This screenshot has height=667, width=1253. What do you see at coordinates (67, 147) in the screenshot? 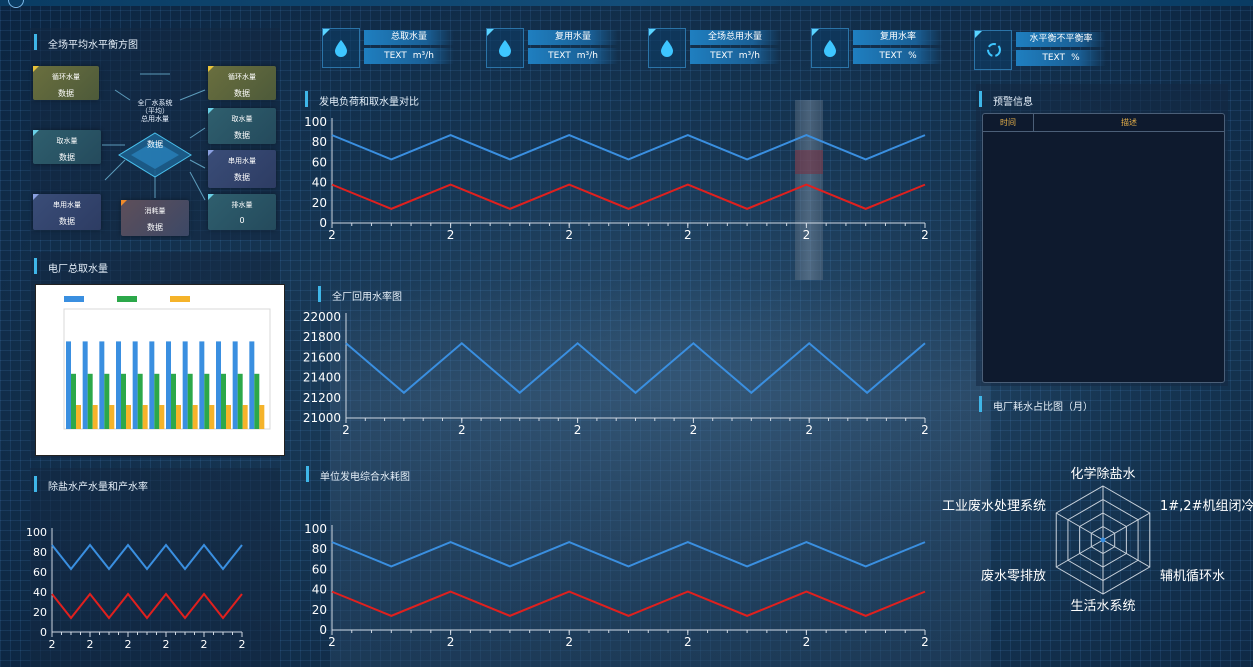
I see `balance-box-intake-left: 取水量 数据` at bounding box center [67, 147].